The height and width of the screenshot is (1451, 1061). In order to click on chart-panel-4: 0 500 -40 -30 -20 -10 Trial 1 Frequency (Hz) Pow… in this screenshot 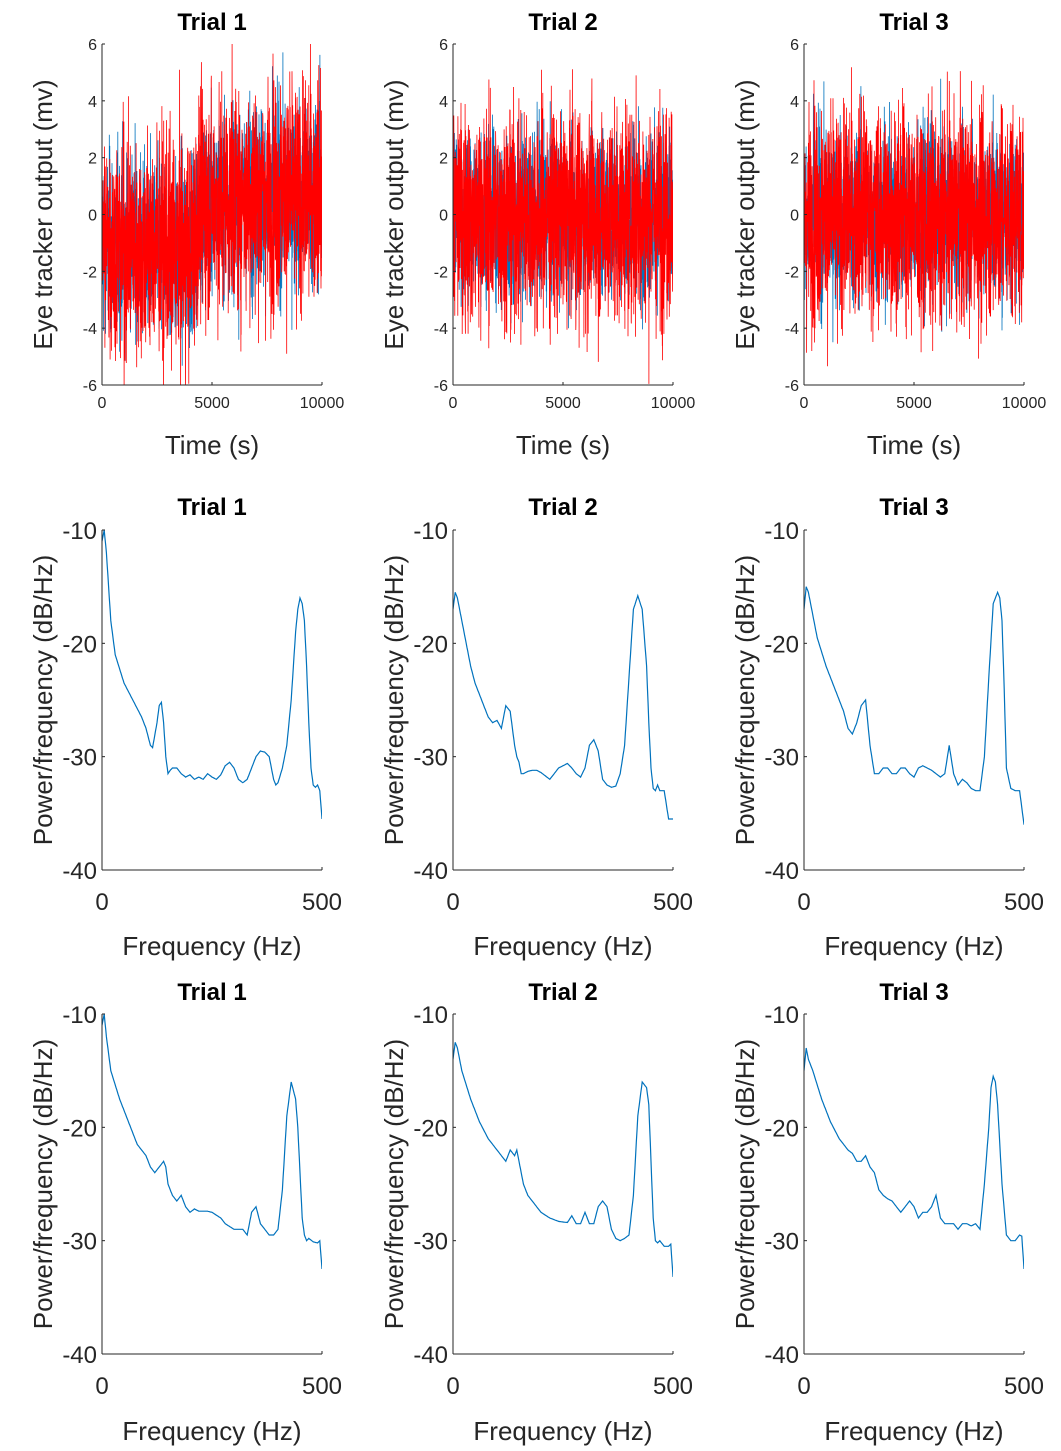, I will do `click(185, 727)`.